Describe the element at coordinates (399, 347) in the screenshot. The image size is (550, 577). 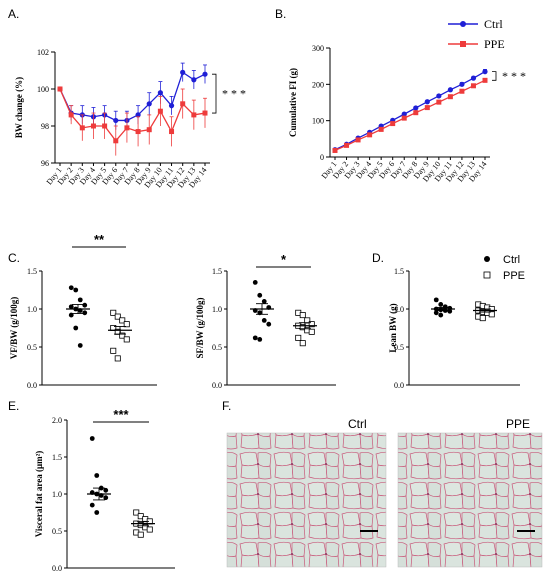
I see `d-y-tick-label: 0.5` at that location.